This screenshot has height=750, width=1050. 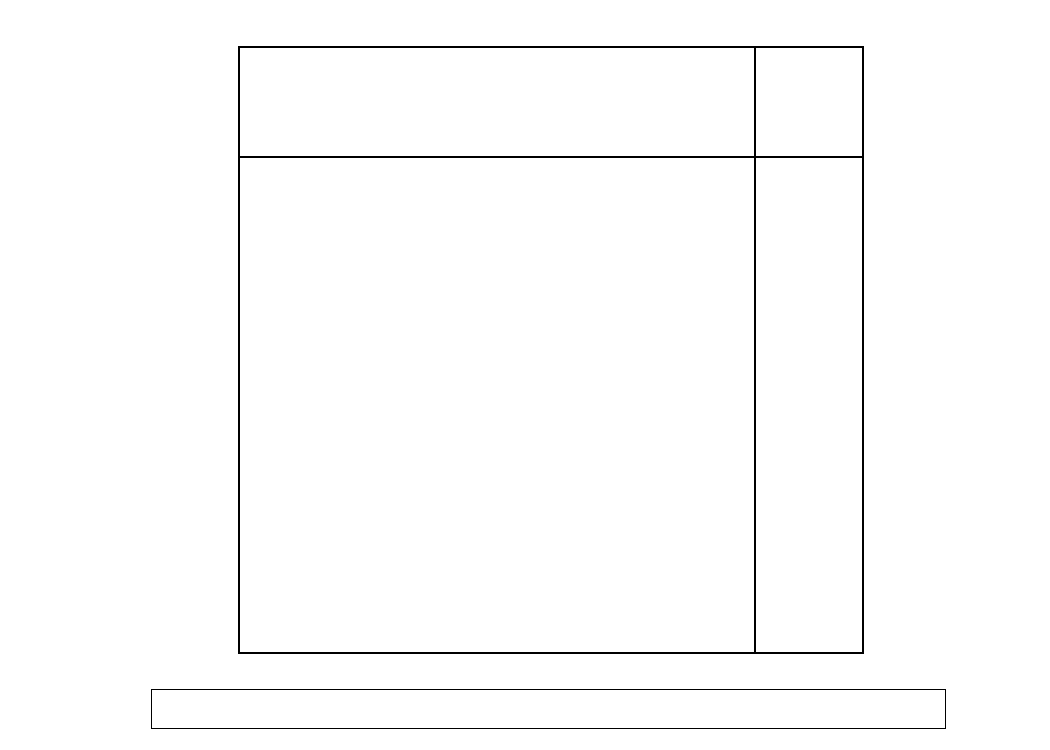 I want to click on altitude-longitude-plot, so click(x=496, y=102).